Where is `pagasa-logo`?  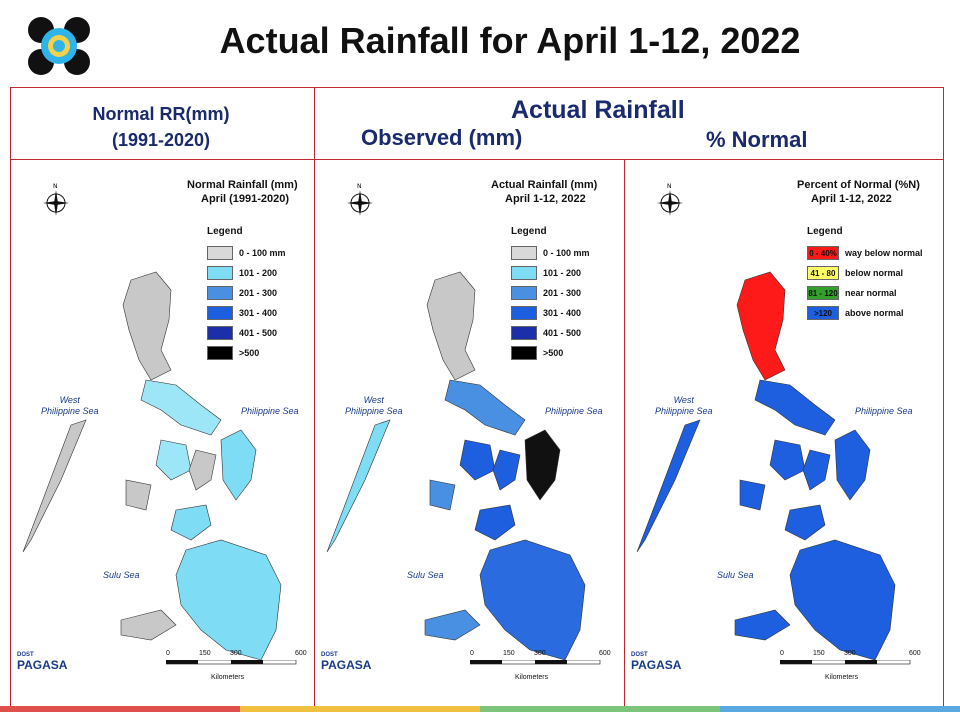 pagasa-logo is located at coordinates (59, 46).